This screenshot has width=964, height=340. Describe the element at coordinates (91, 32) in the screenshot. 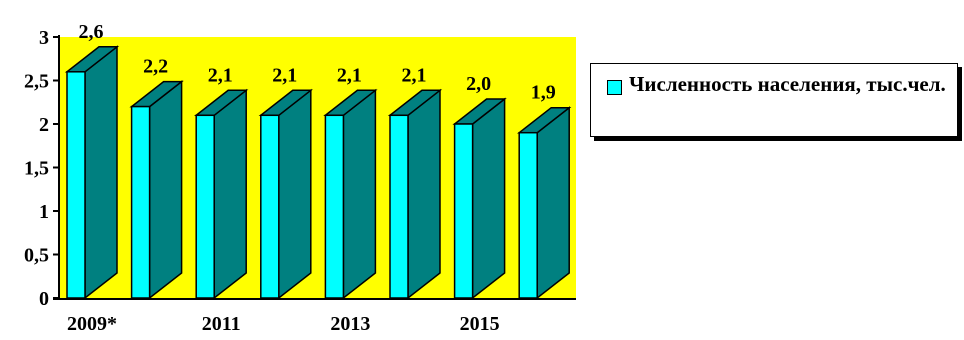

I see `data-label: 2,6` at that location.